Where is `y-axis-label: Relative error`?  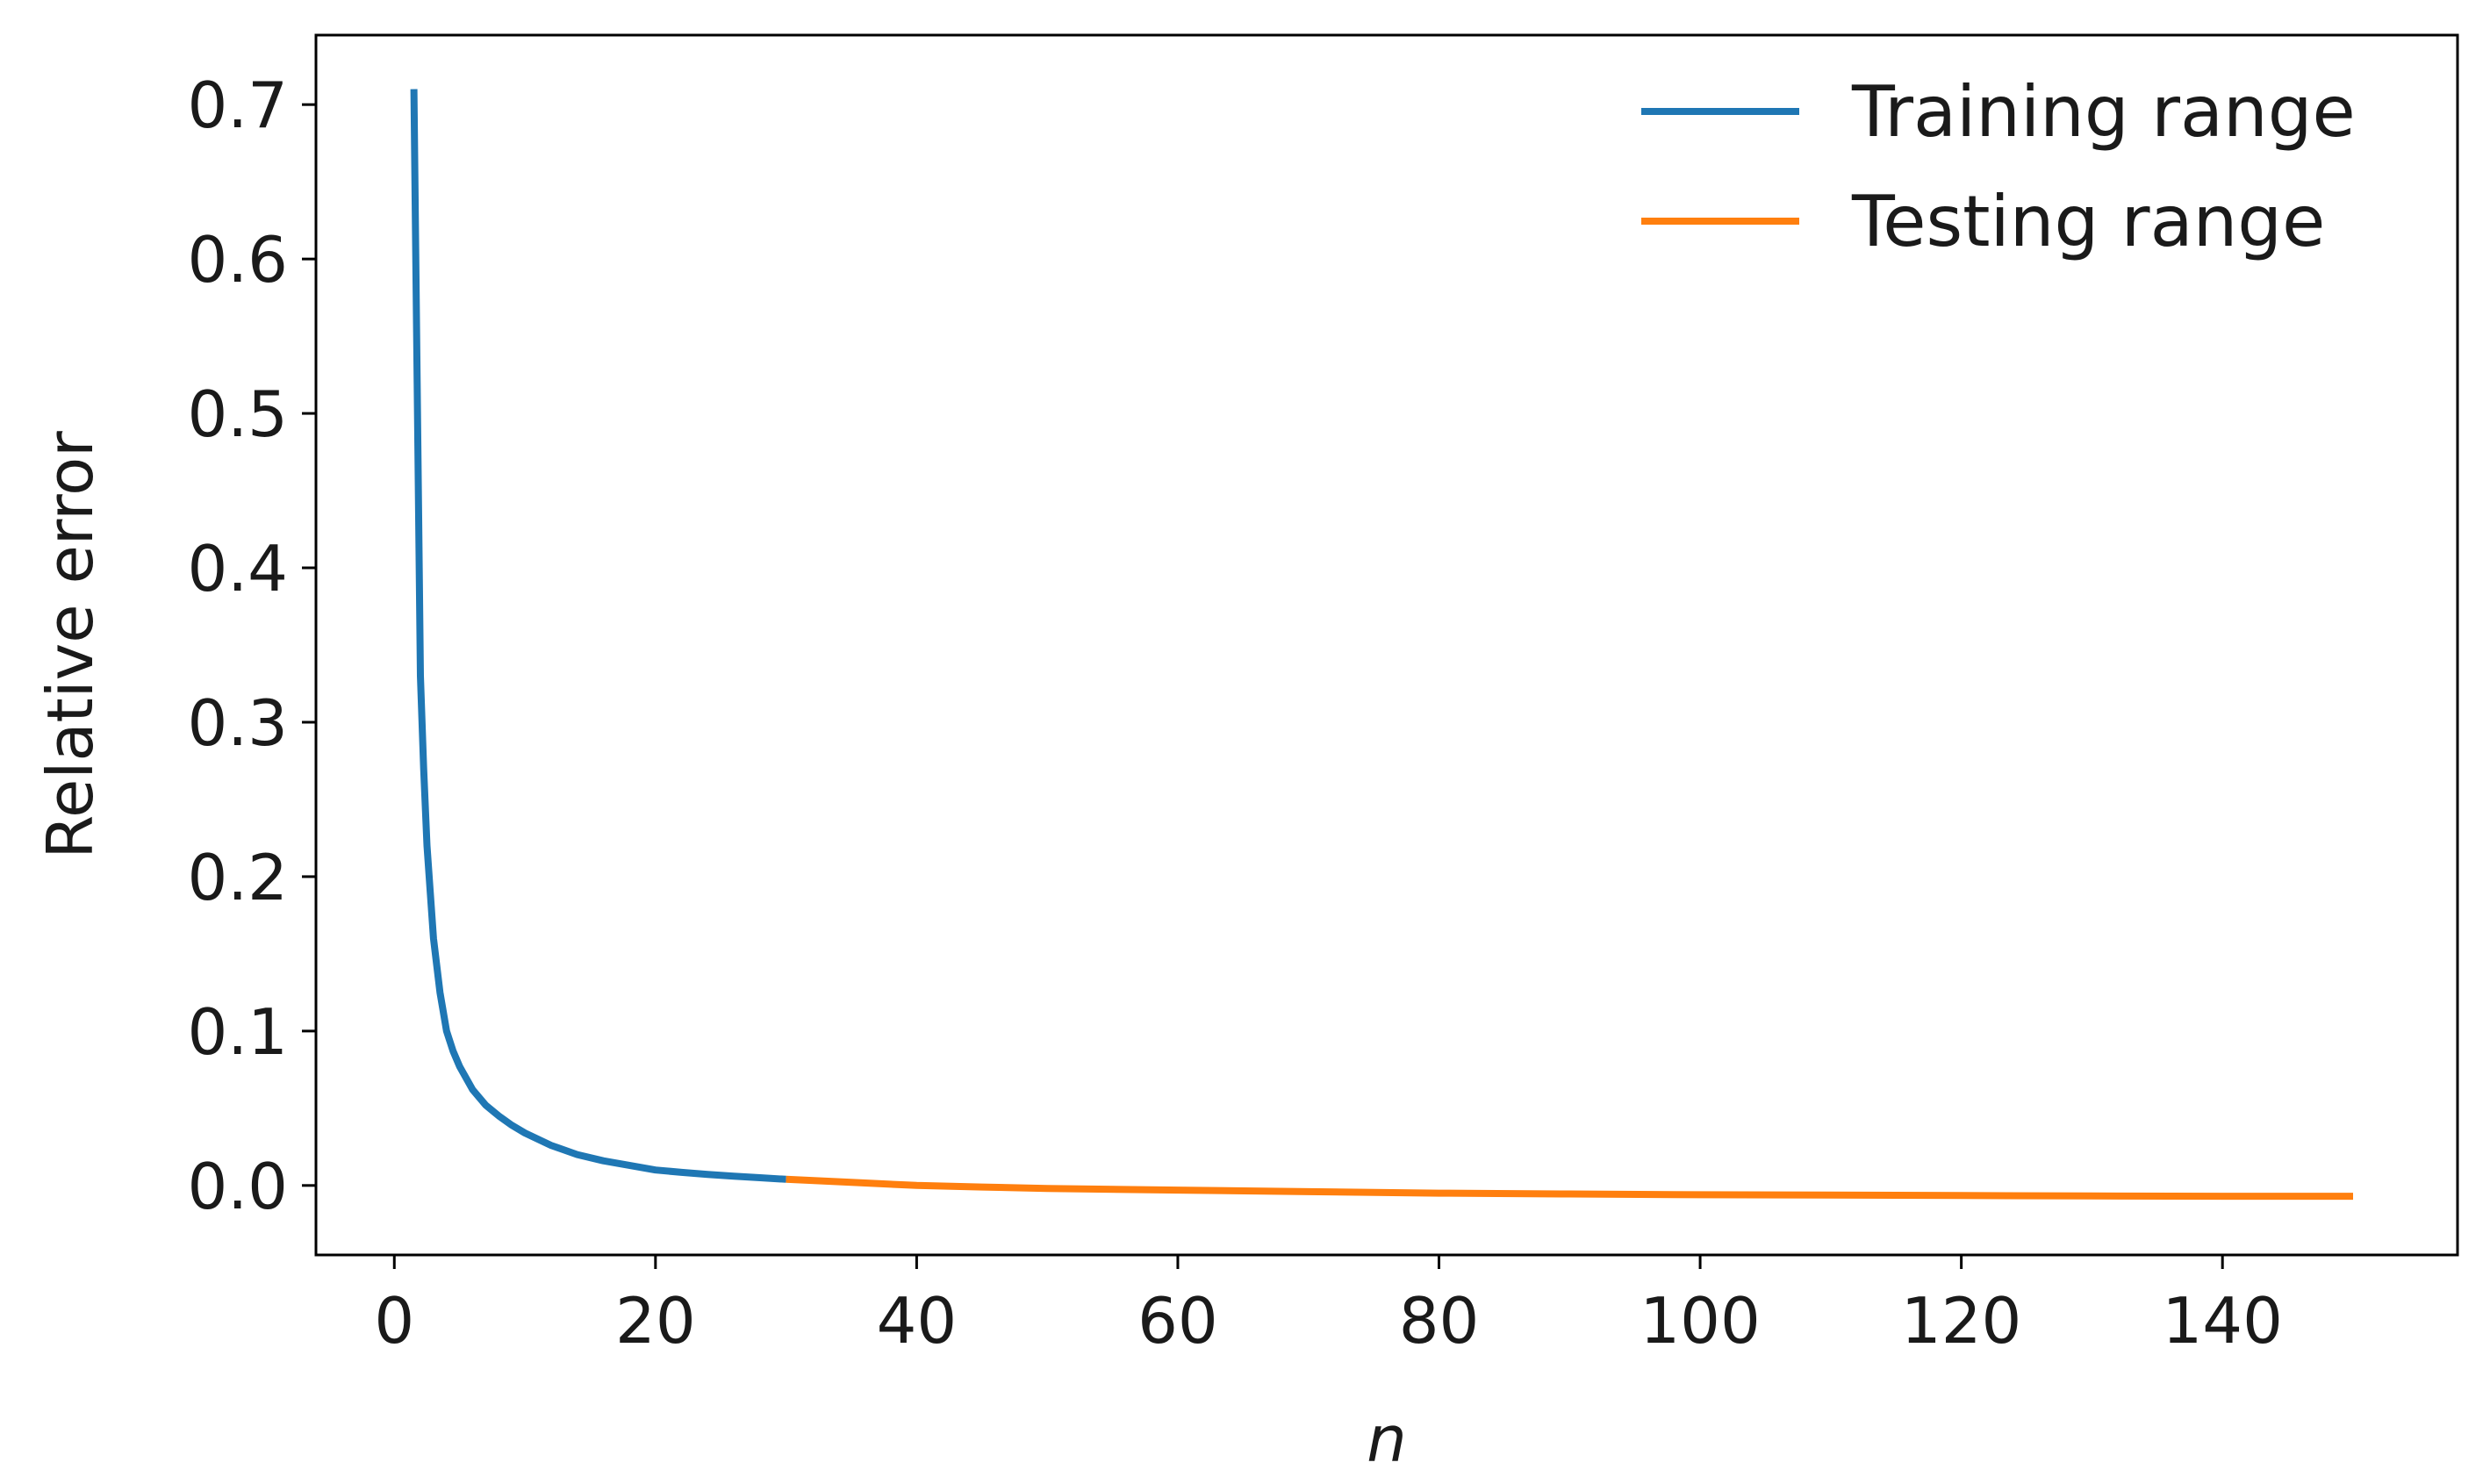 y-axis-label: Relative error is located at coordinates (70, 645).